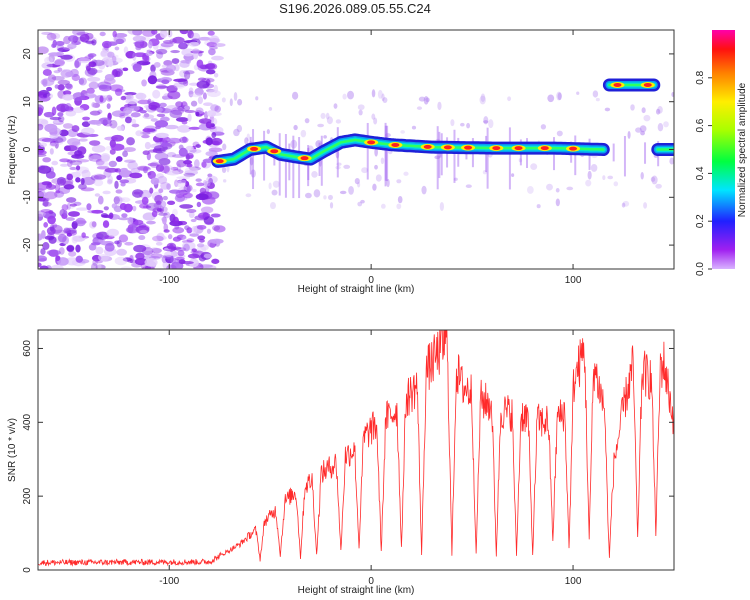  Describe the element at coordinates (723, 149) in the screenshot. I see `colorbar-gradient` at that location.